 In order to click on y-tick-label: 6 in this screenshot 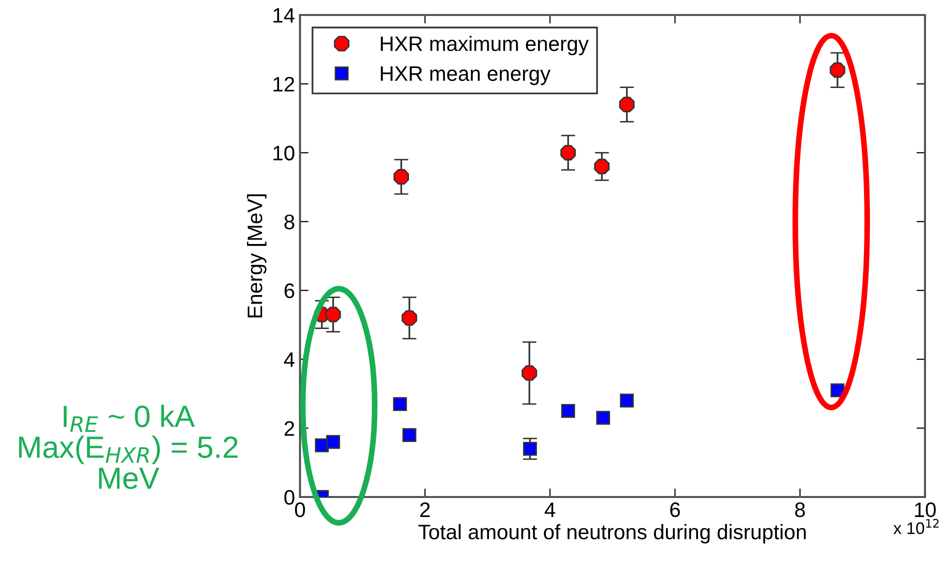, I will do `click(289, 290)`.